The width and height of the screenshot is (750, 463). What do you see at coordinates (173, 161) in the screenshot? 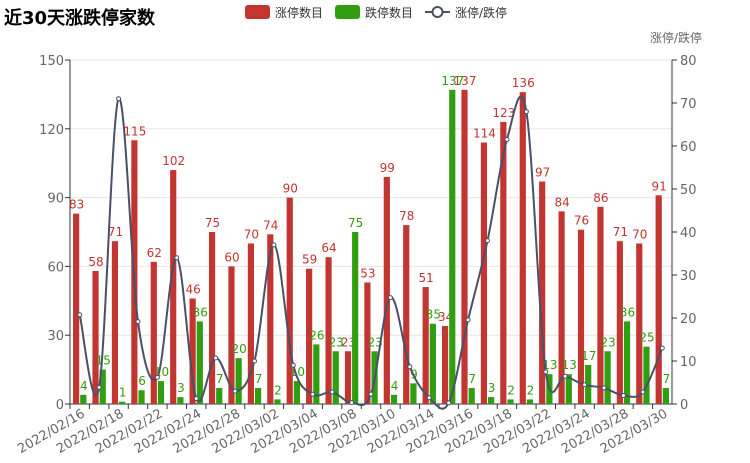
I see `value-label: 102` at bounding box center [173, 161].